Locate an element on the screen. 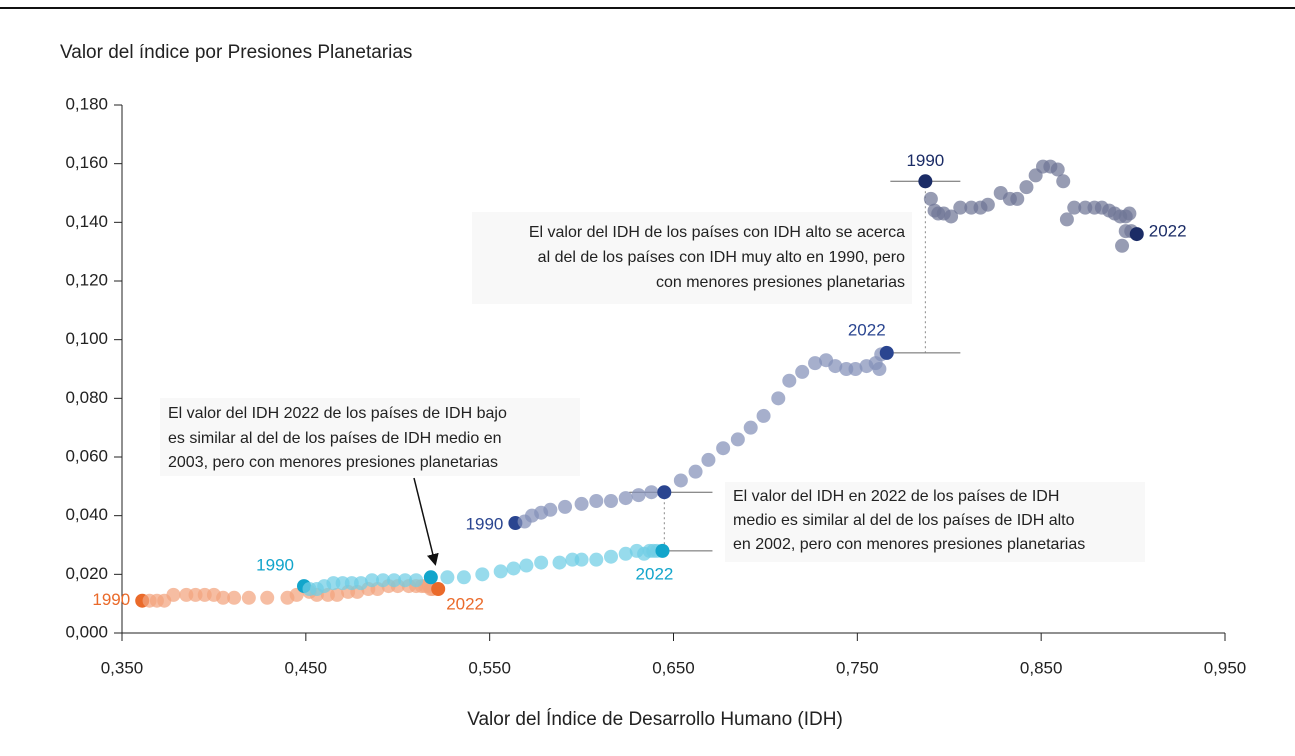 The width and height of the screenshot is (1295, 756). y-tick-label: 0,080 is located at coordinates (86, 397).